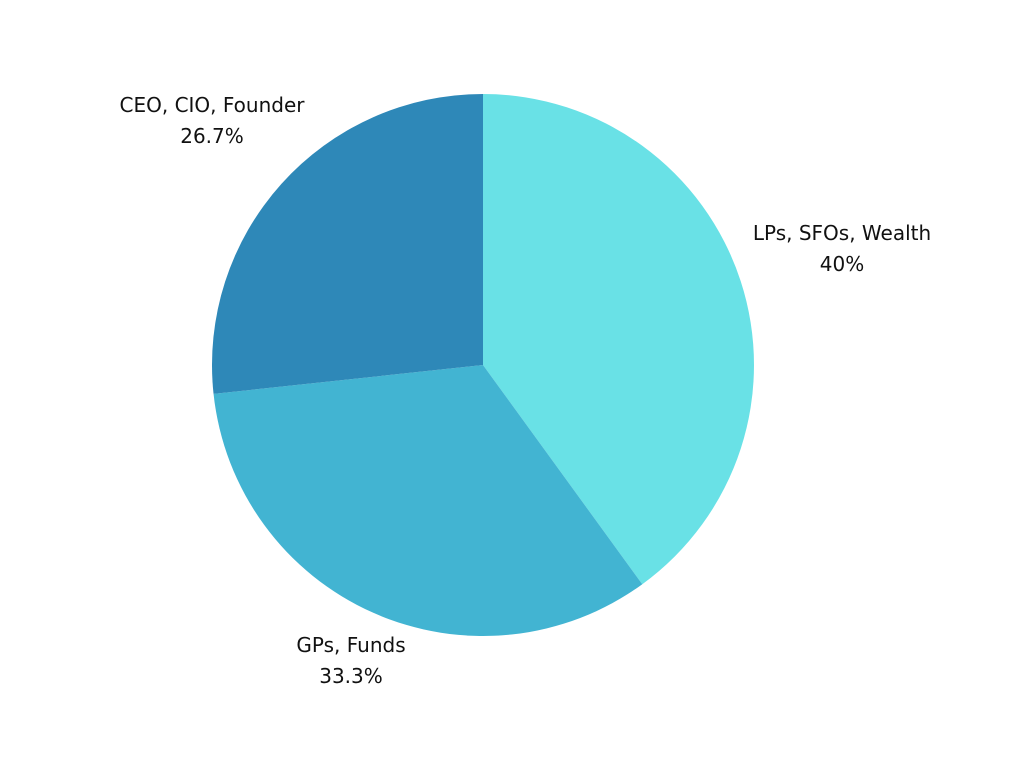 This screenshot has width=1024, height=768. What do you see at coordinates (351, 676) in the screenshot?
I see `slice-percent-label: 33.3%` at bounding box center [351, 676].